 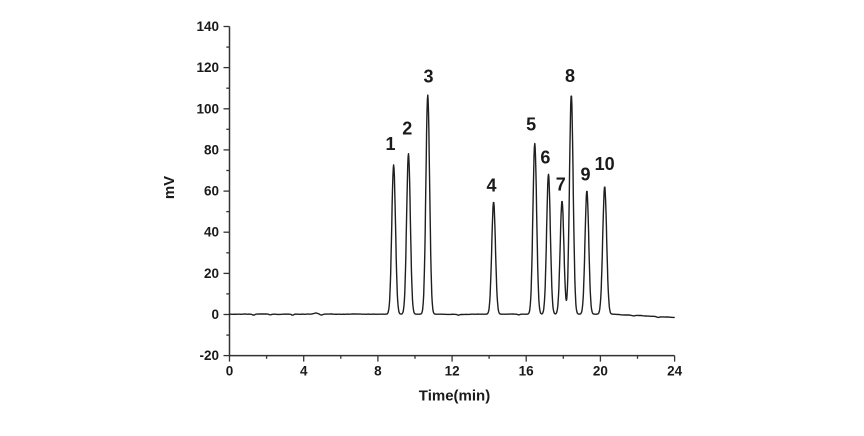 What do you see at coordinates (531, 124) in the screenshot?
I see `svg-text: 5` at bounding box center [531, 124].